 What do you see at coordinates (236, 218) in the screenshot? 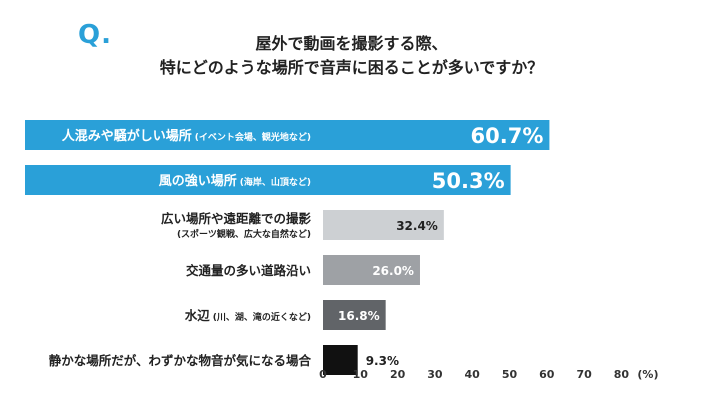
I see `category-label: 広い場所や遠距離での撮影` at bounding box center [236, 218].